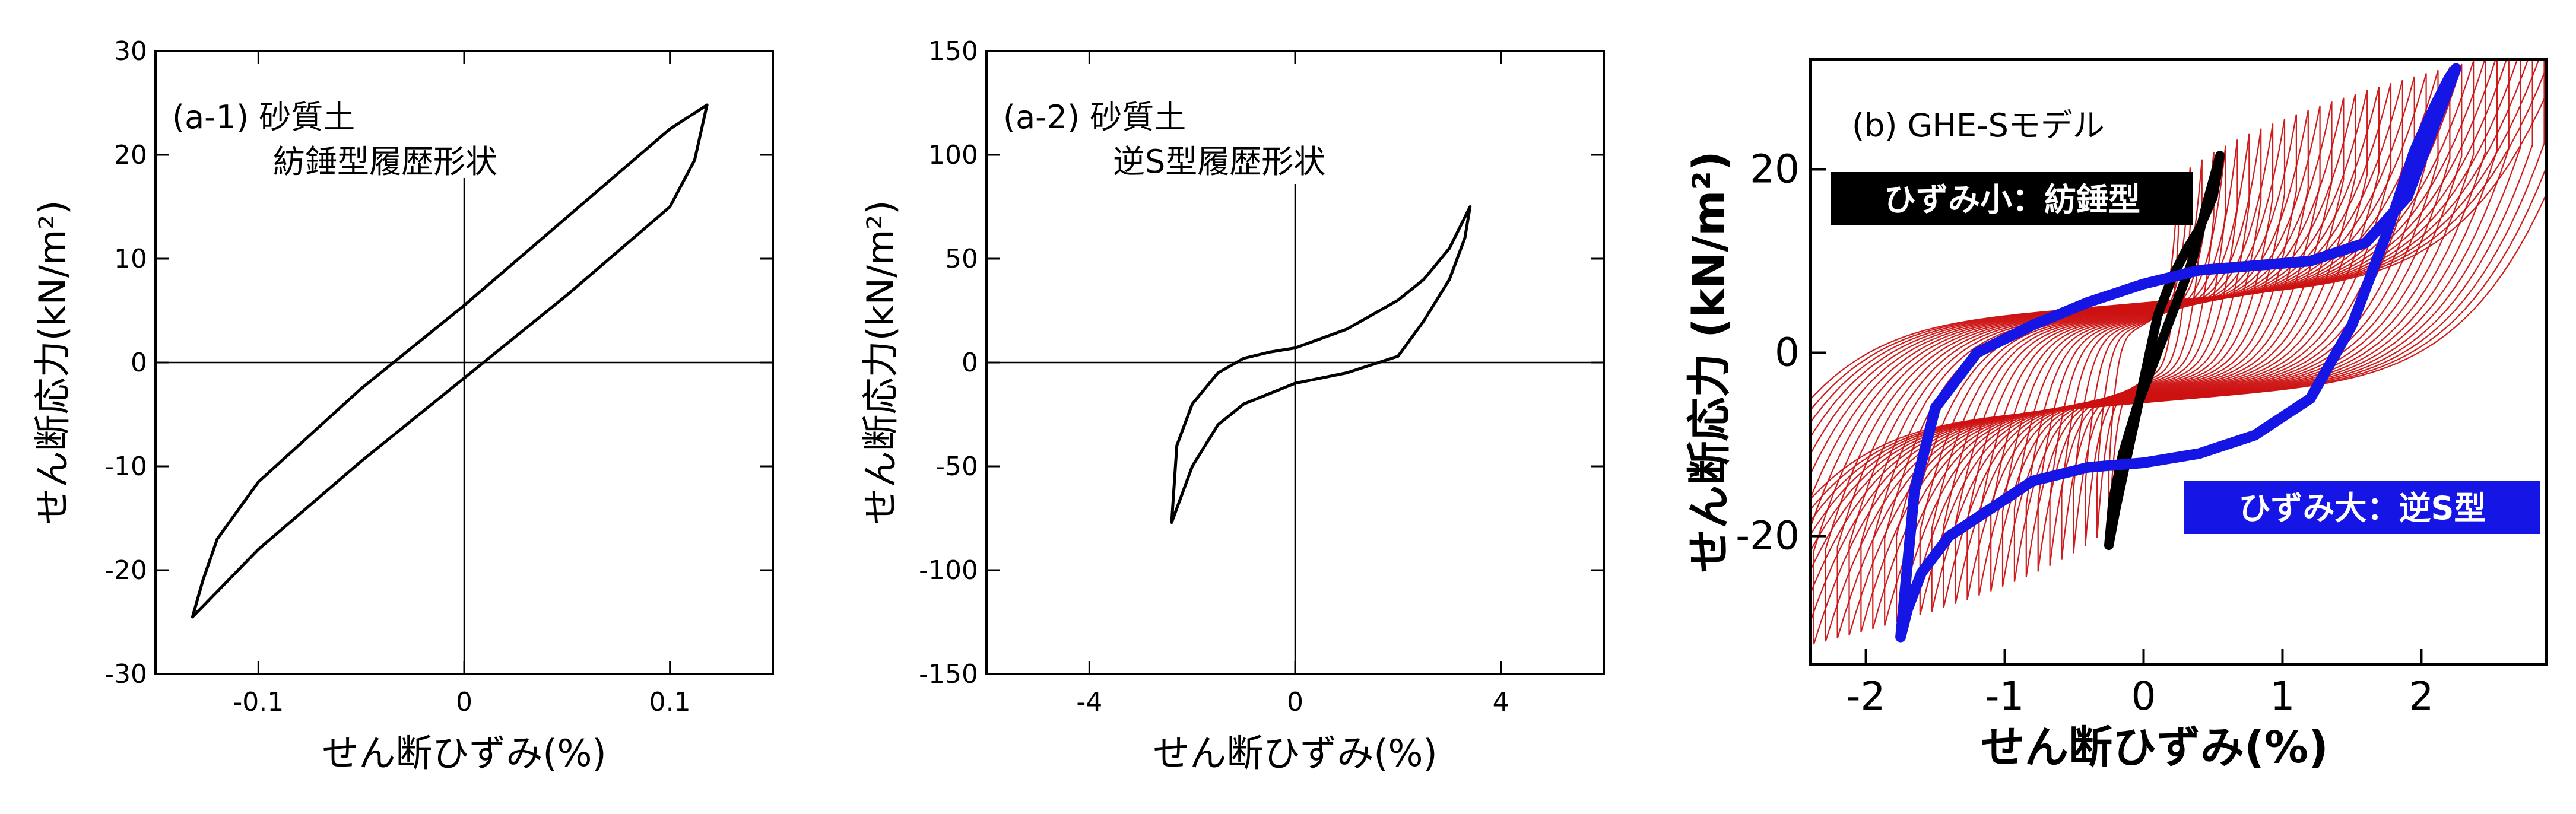 Image resolution: width=2576 pixels, height=814 pixels. I want to click on panel-label: (a-2) 砂質土, so click(1094, 117).